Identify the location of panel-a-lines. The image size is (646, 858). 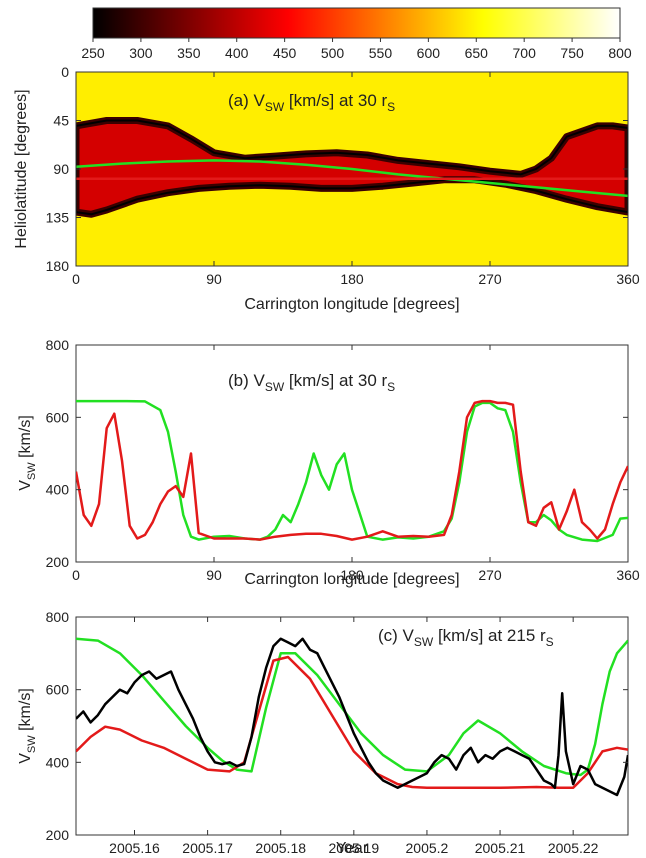
(352, 178).